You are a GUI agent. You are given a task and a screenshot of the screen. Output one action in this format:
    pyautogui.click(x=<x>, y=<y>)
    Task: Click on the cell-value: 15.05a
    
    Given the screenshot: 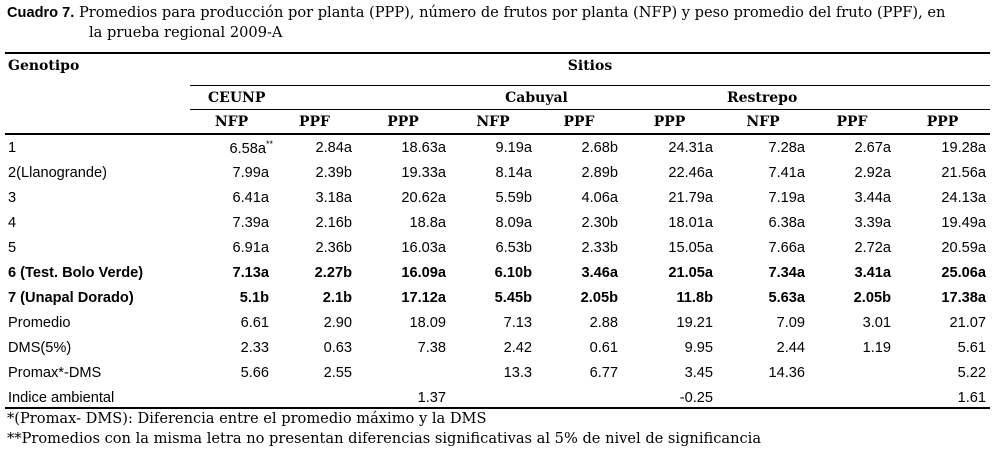 What is the action you would take?
    pyautogui.click(x=690, y=247)
    